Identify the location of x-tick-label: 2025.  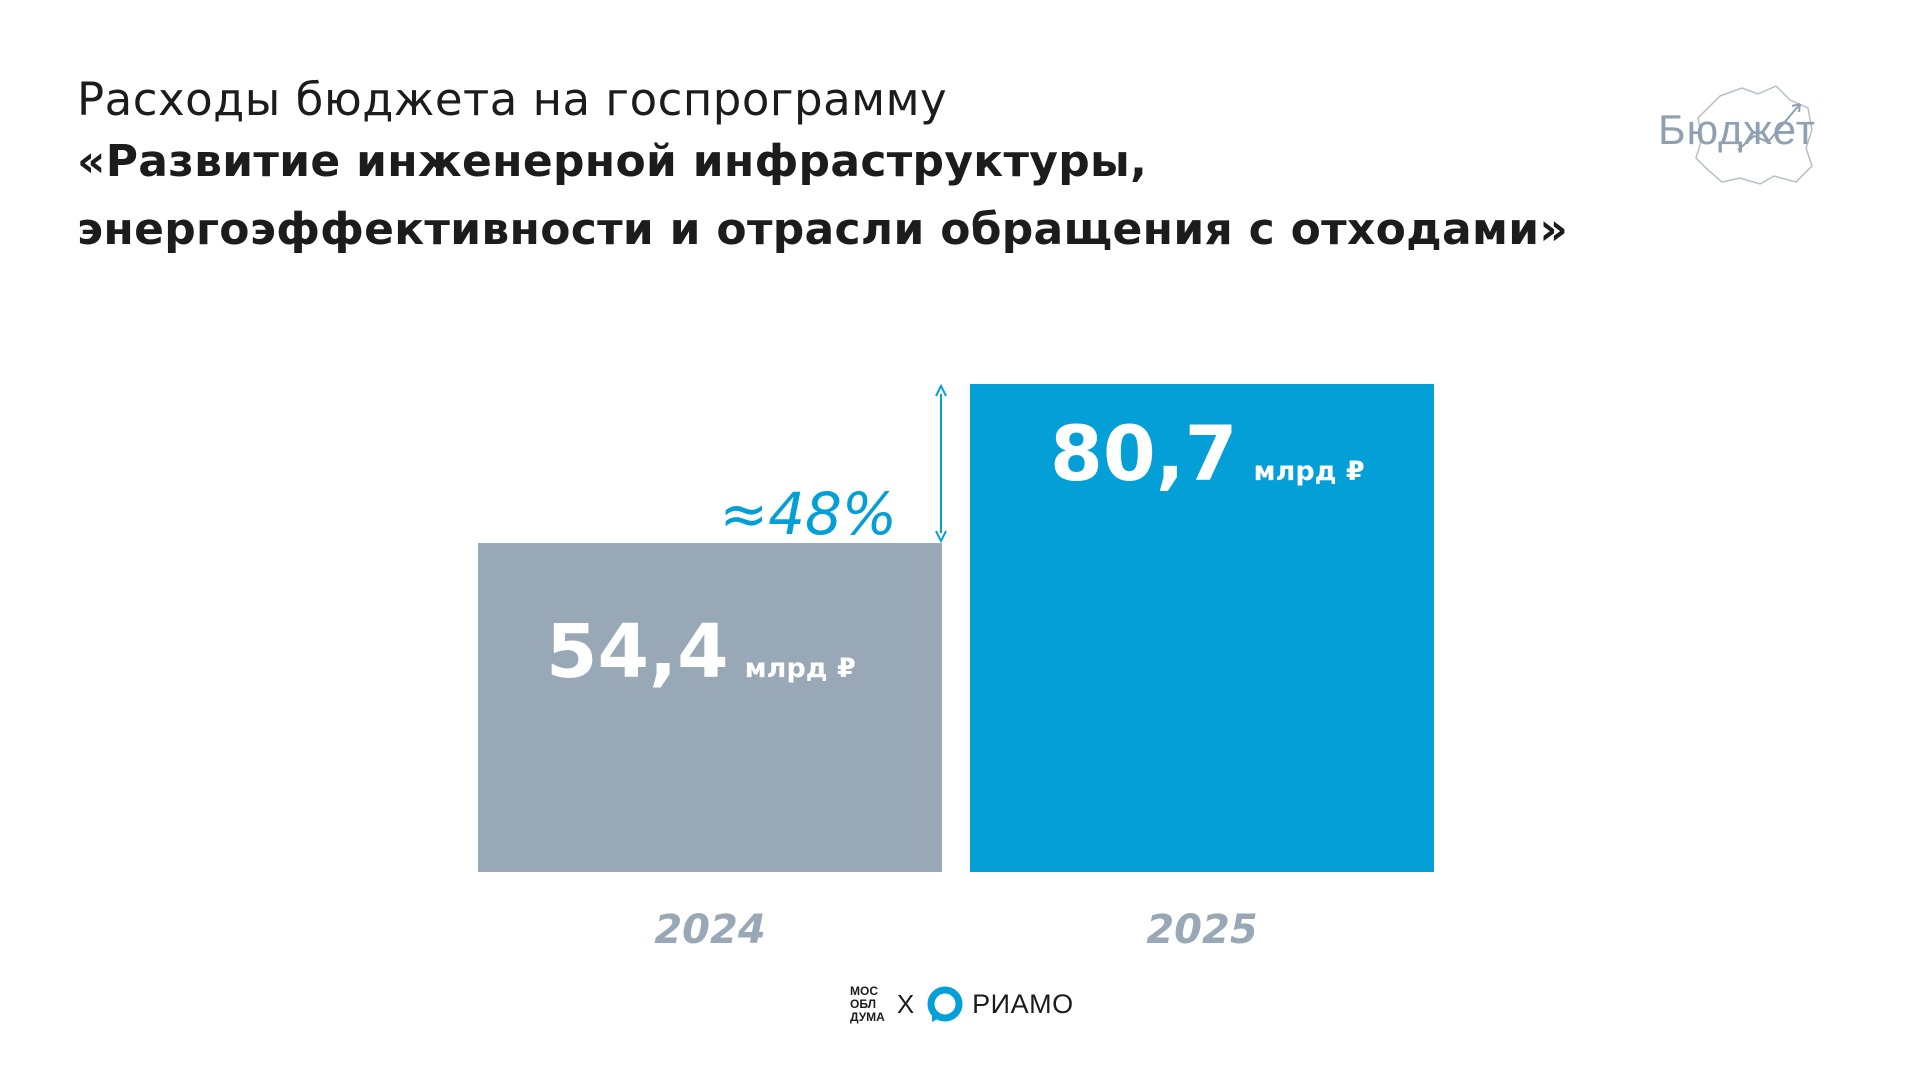
(1201, 930).